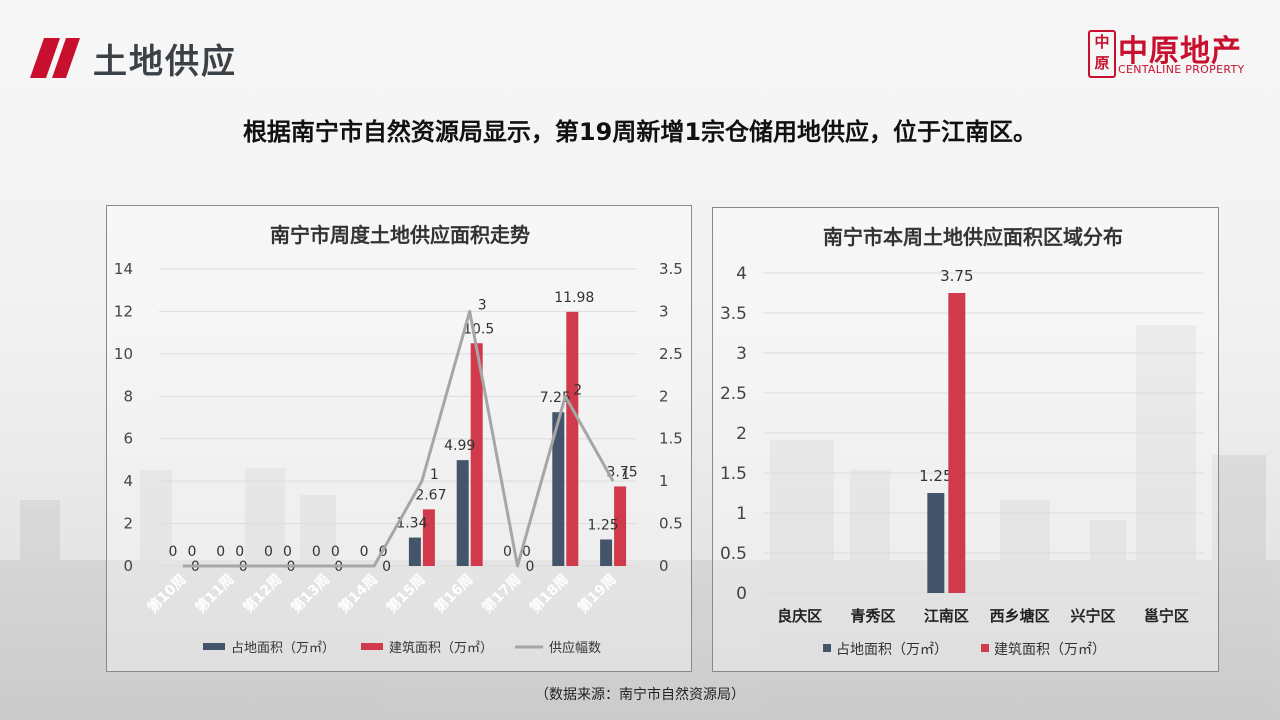 The width and height of the screenshot is (1280, 720). Describe the element at coordinates (430, 495) in the screenshot. I see `data-label: 2.67` at that location.